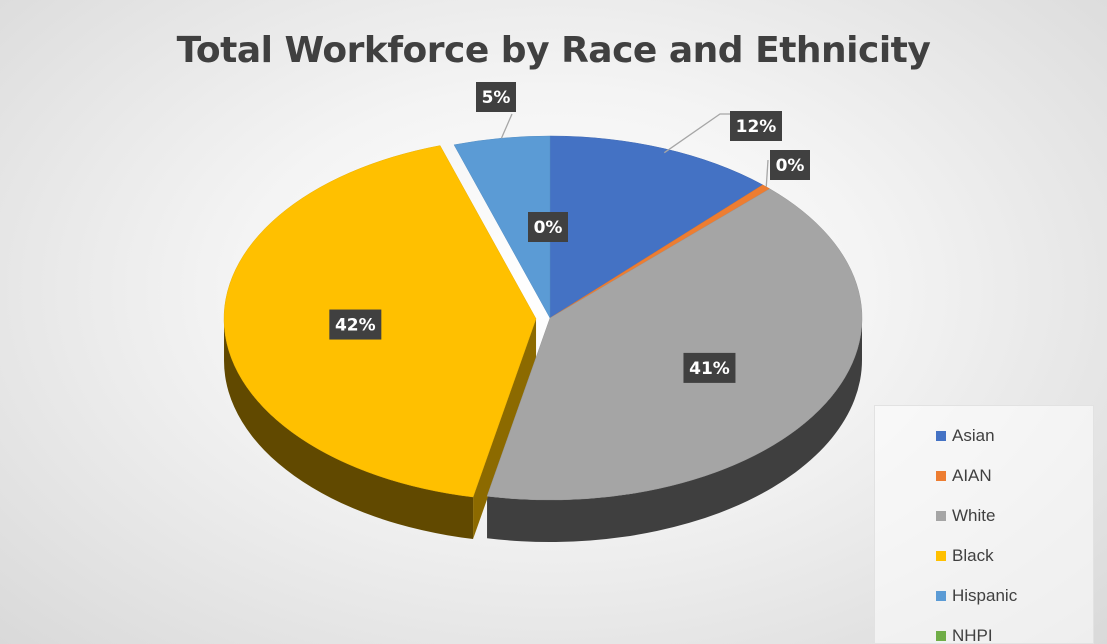 Image resolution: width=1107 pixels, height=644 pixels. Describe the element at coordinates (506, 126) in the screenshot. I see `leader-hispanic` at that location.